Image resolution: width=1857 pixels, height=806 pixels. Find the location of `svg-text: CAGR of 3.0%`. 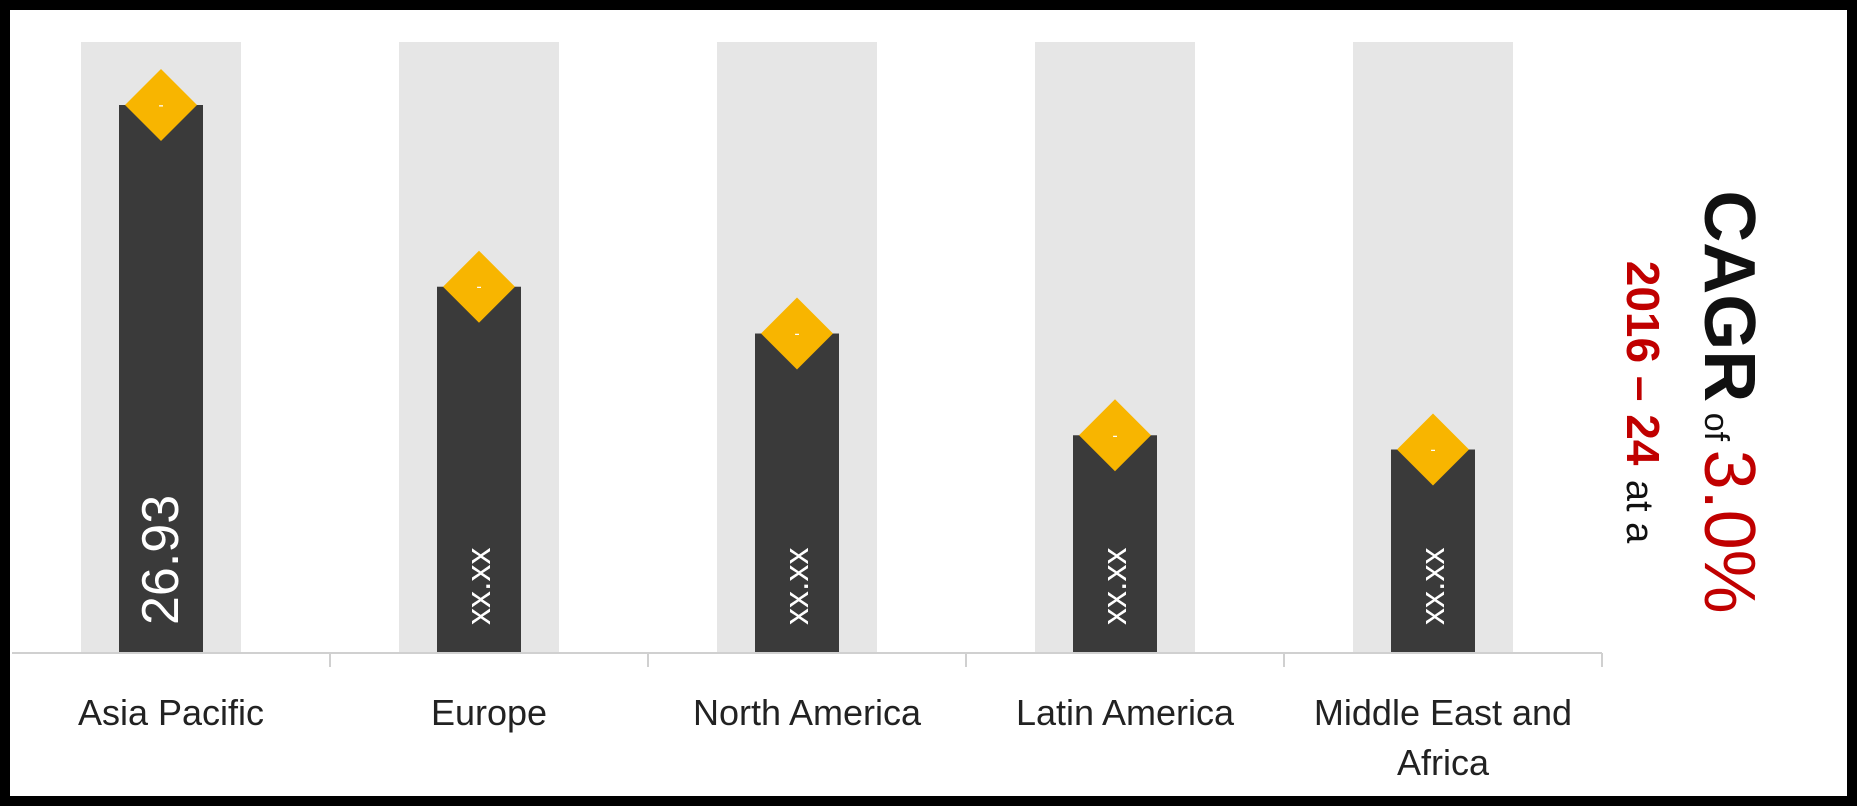

svg-text: CAGR of 3.0% is located at coordinates (1729, 401).